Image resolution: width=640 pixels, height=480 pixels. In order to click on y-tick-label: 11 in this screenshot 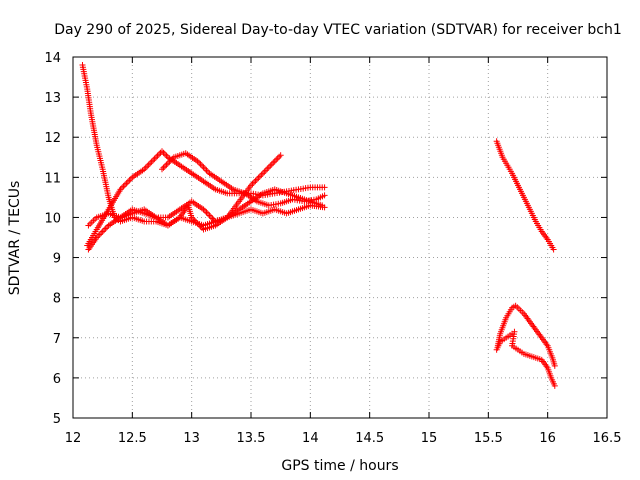, I will do `click(52, 178)`.